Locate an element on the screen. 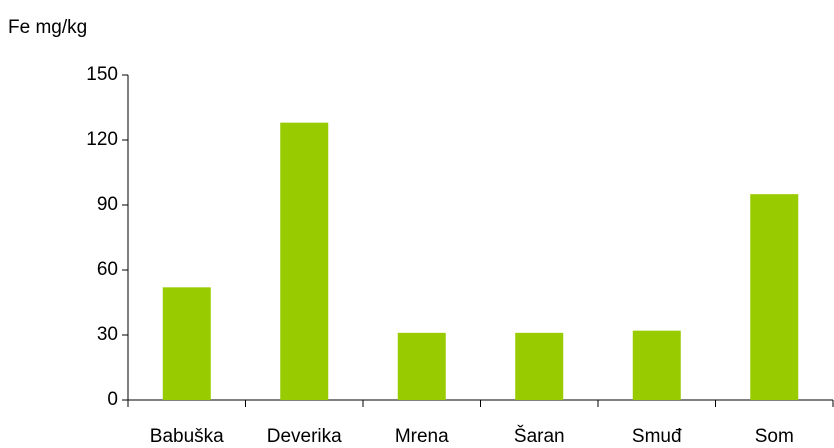  x-tick-label: Šaran is located at coordinates (539, 436).